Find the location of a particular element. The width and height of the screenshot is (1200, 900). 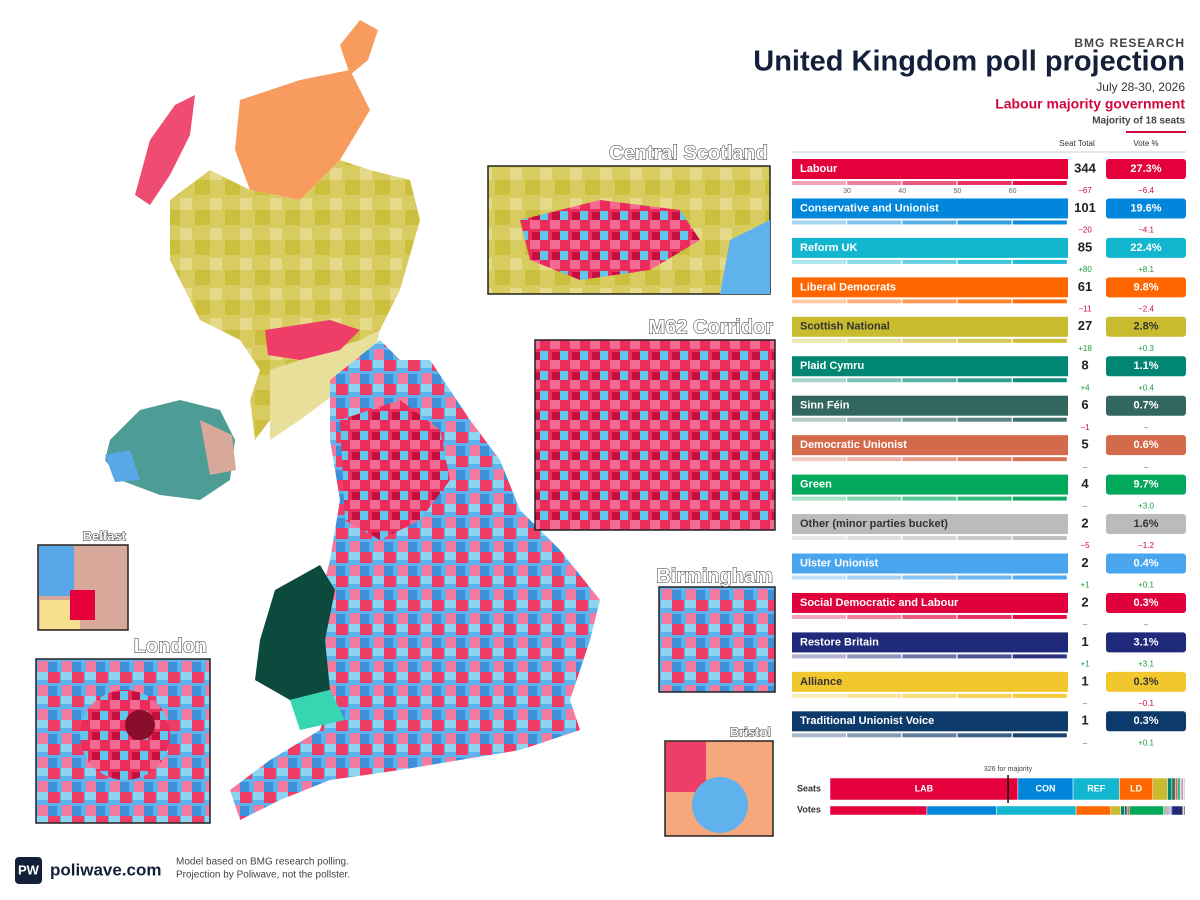

party-name: Ulster Unionist is located at coordinates (839, 563).